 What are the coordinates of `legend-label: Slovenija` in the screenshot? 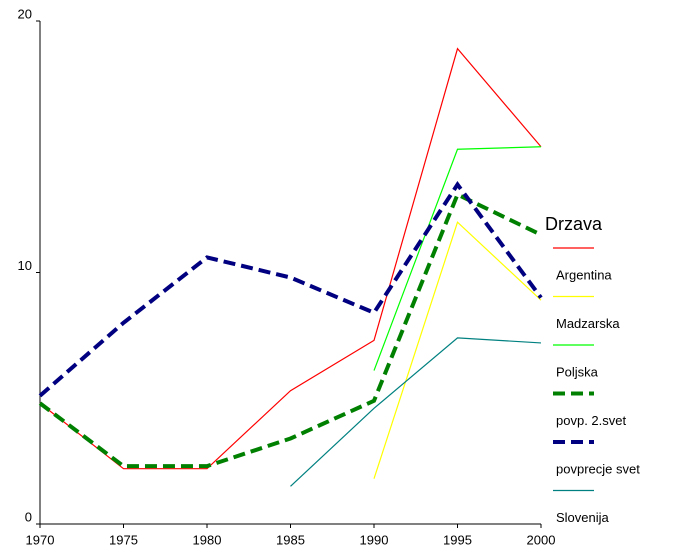 It's located at (583, 517).